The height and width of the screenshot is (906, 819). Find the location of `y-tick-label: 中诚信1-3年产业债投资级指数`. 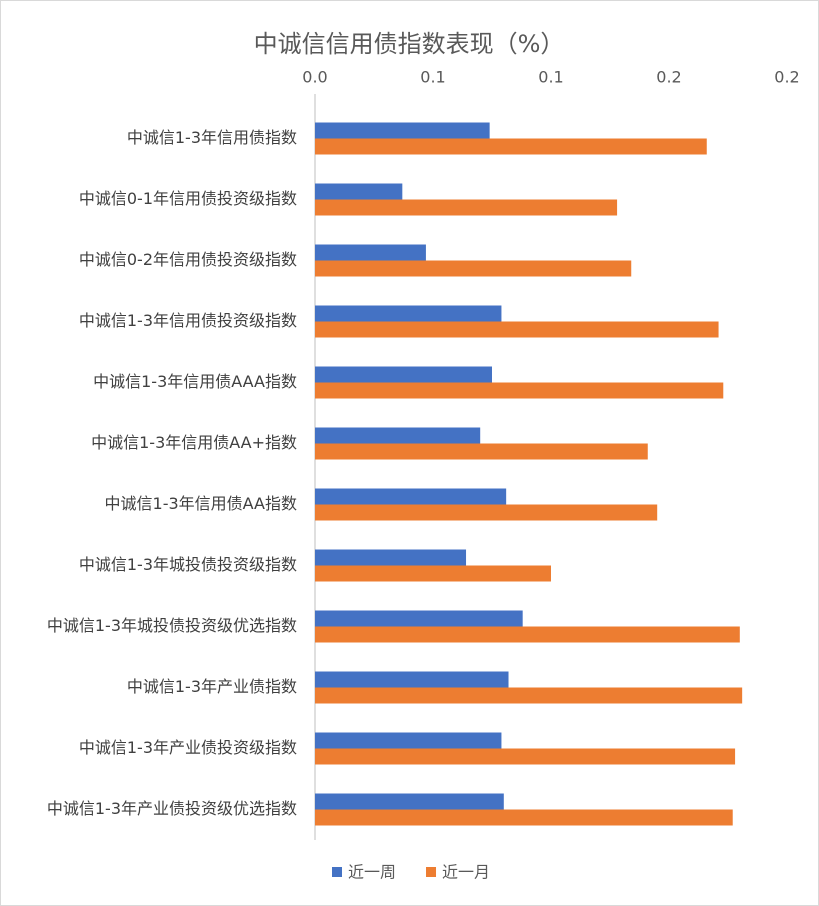

y-tick-label: 中诚信1-3年产业债投资级指数 is located at coordinates (188, 747).